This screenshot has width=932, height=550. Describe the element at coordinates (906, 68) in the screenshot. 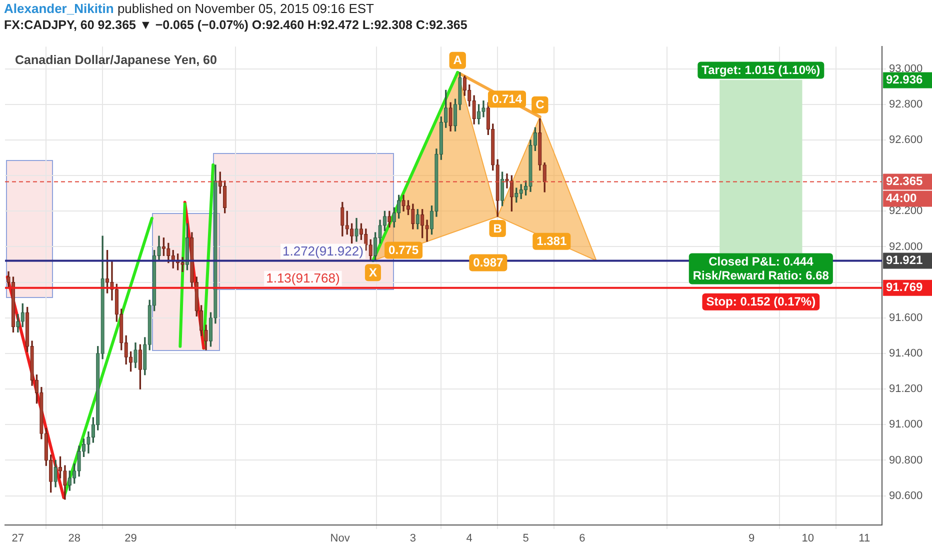

I see `y-tick-label: 93.000` at that location.